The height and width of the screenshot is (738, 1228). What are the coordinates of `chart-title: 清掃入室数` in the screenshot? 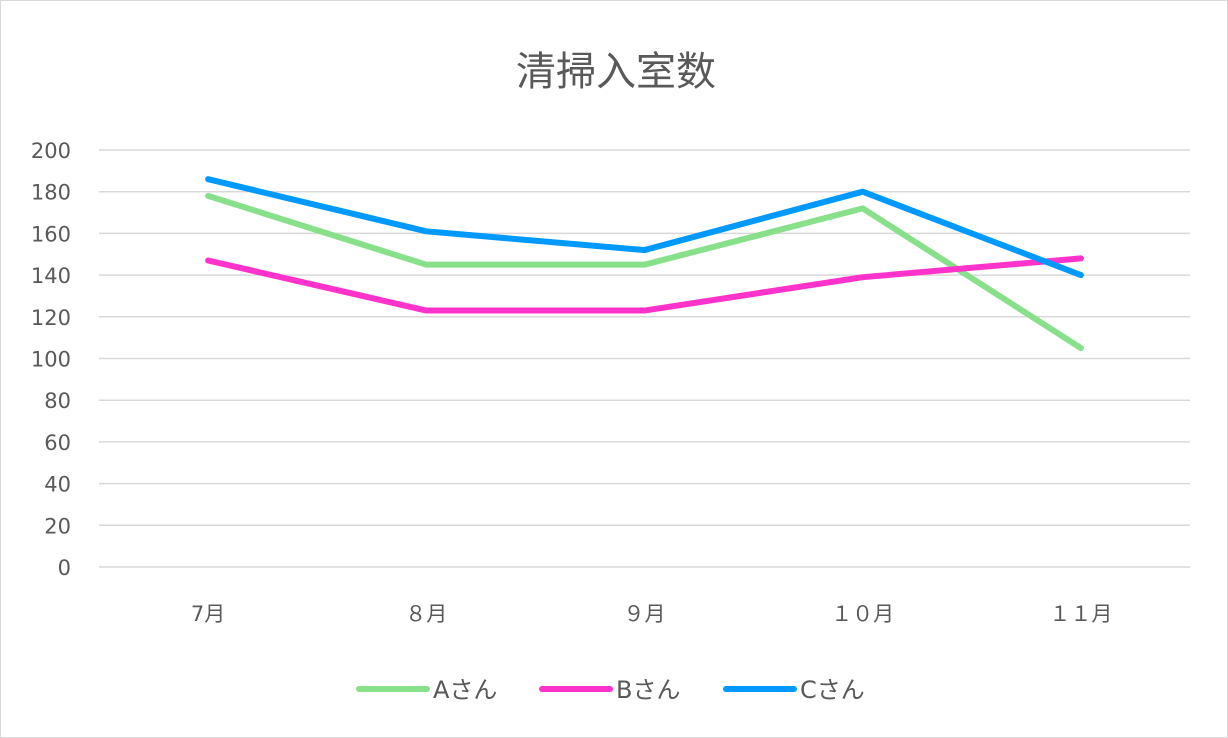 It's located at (616, 72).